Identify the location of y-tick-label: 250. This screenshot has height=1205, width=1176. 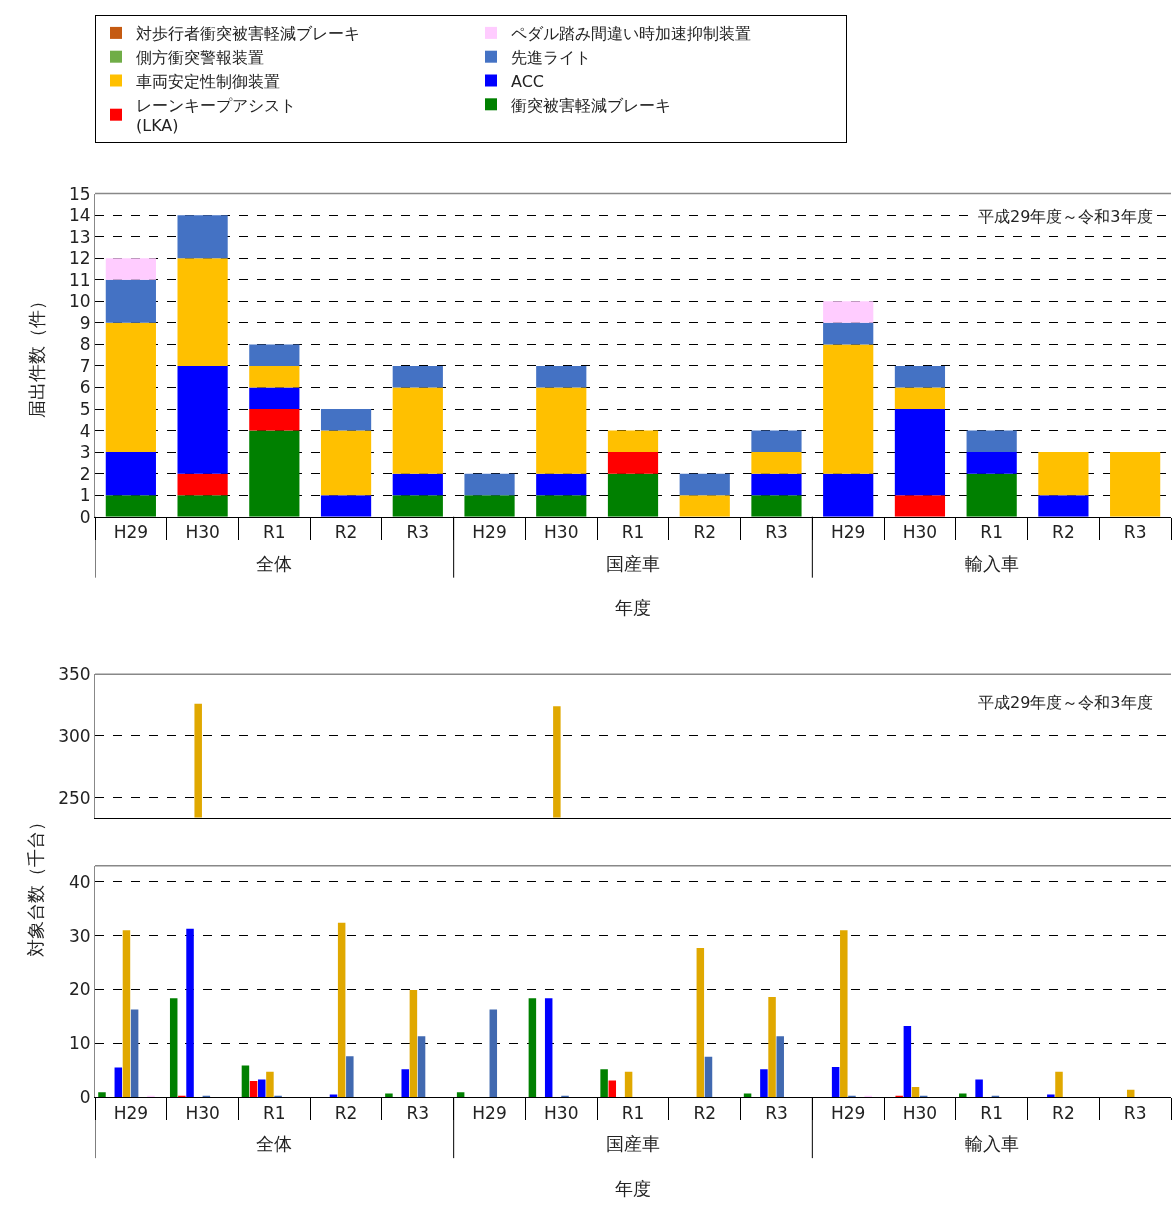
(74, 797).